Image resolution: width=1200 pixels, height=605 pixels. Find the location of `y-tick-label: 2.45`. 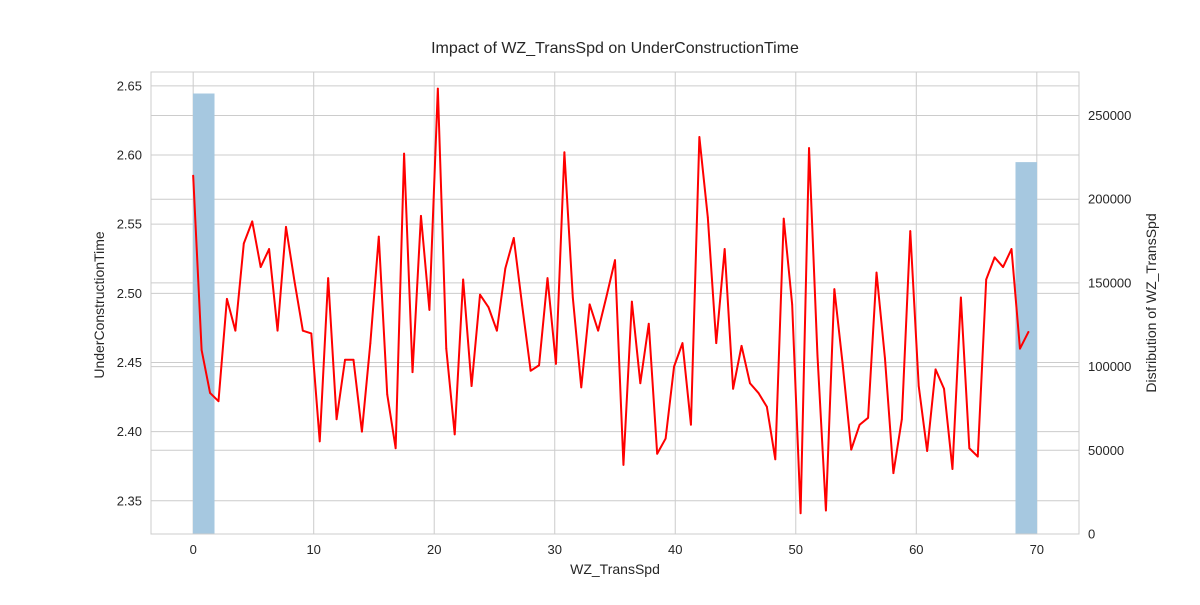

y-tick-label: 2.45 is located at coordinates (129, 362).